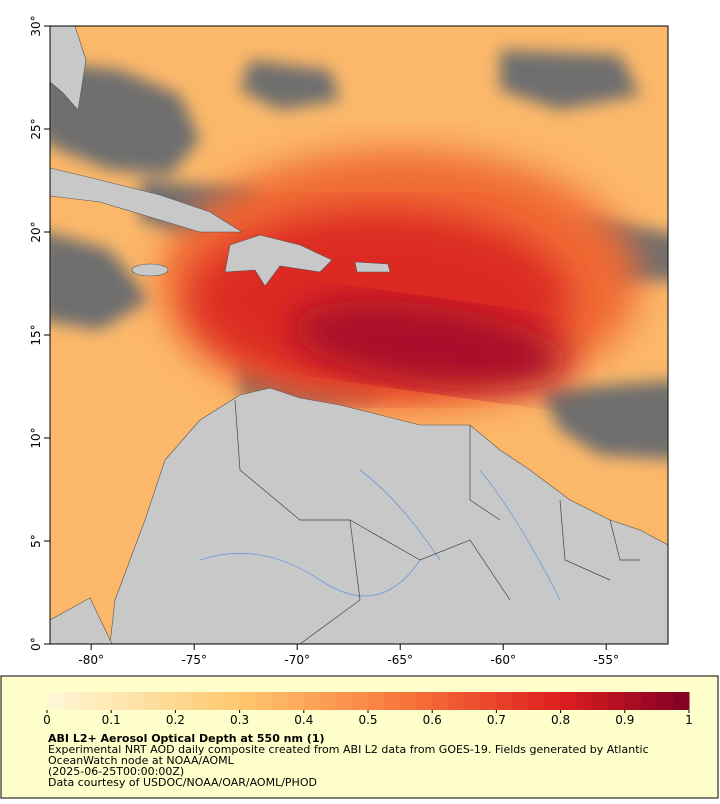  I want to click on colorbar-tick-label: 0.9, so click(624, 720).